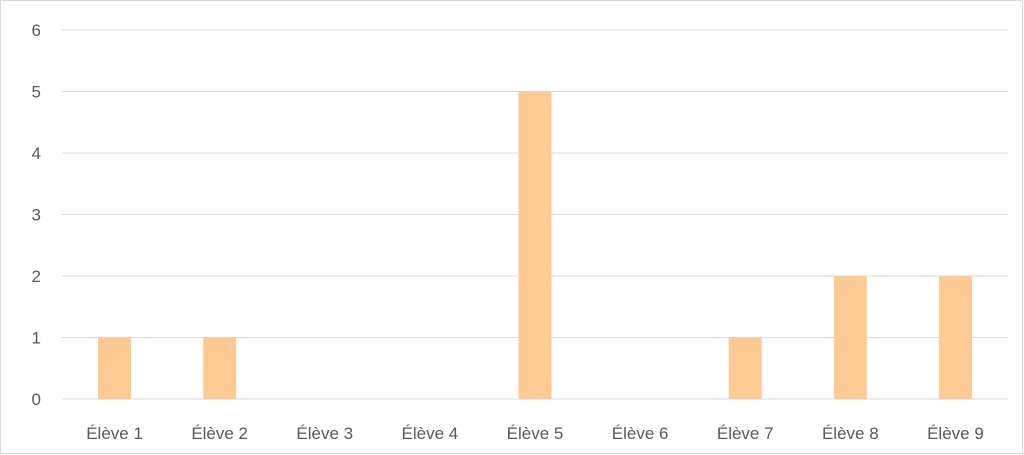 Image resolution: width=1024 pixels, height=455 pixels. Describe the element at coordinates (36, 338) in the screenshot. I see `y-tick-label: 1` at that location.